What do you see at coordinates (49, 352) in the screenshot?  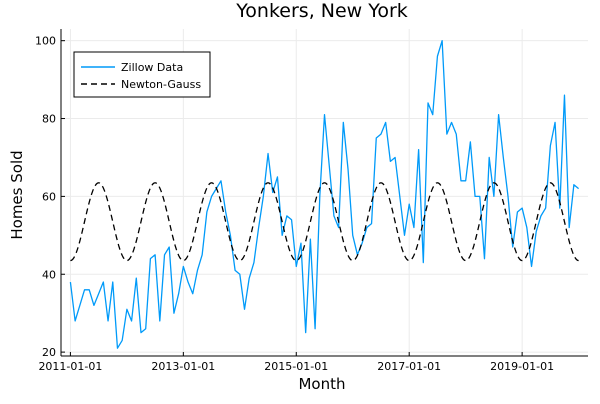 I see `y-tick-label: 20` at bounding box center [49, 352].